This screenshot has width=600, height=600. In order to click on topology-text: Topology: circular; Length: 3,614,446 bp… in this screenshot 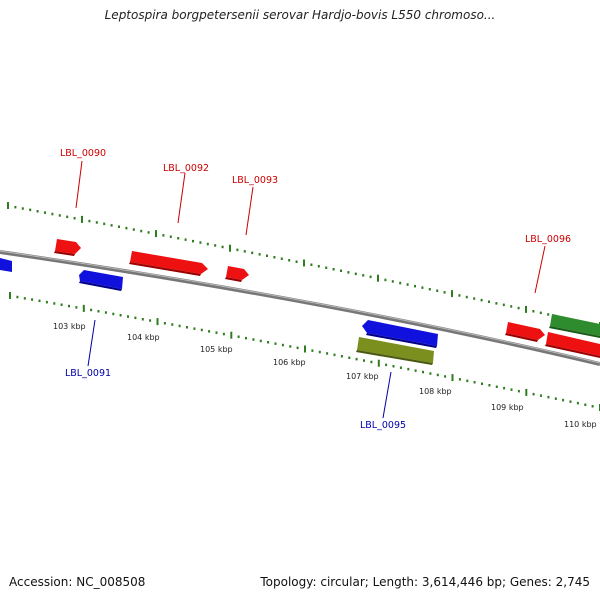, I will do `click(425, 582)`.